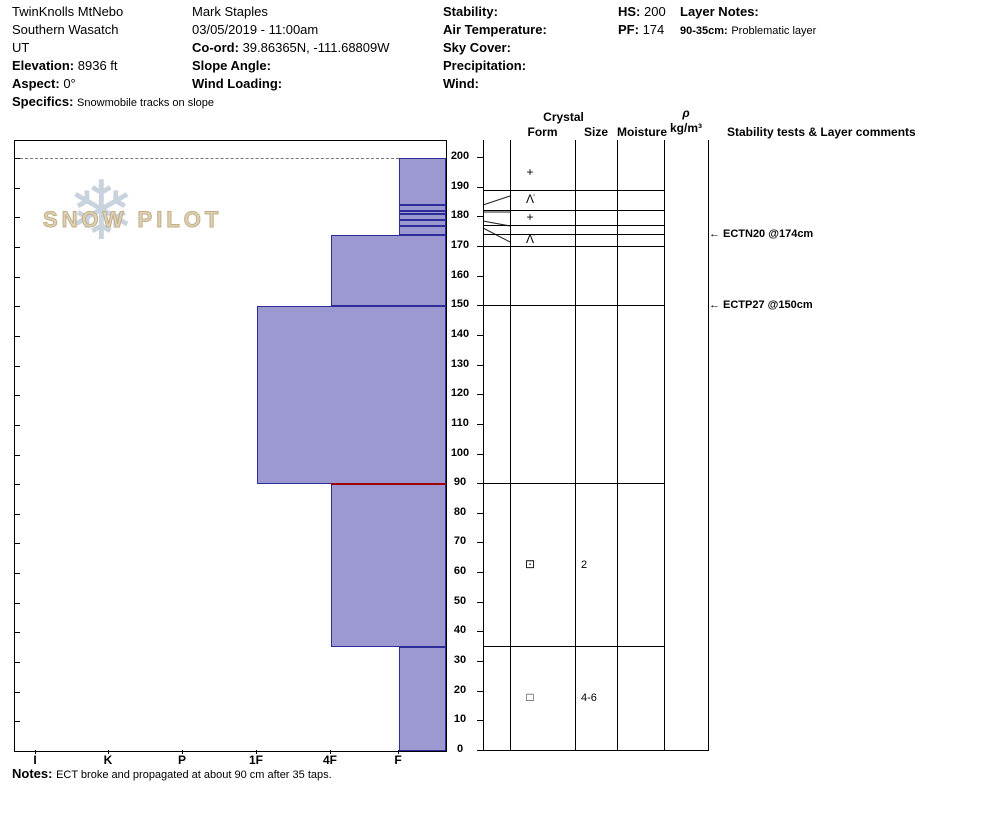 The height and width of the screenshot is (840, 994). What do you see at coordinates (719, 11) in the screenshot?
I see `layer-notes-label: Layer Notes:` at bounding box center [719, 11].